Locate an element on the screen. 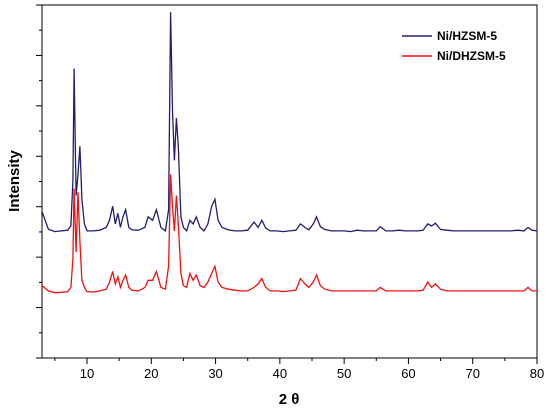 The image size is (550, 412). legend: Ni/HZSM-5 Ni/DHZSM-5 is located at coordinates (454, 46).